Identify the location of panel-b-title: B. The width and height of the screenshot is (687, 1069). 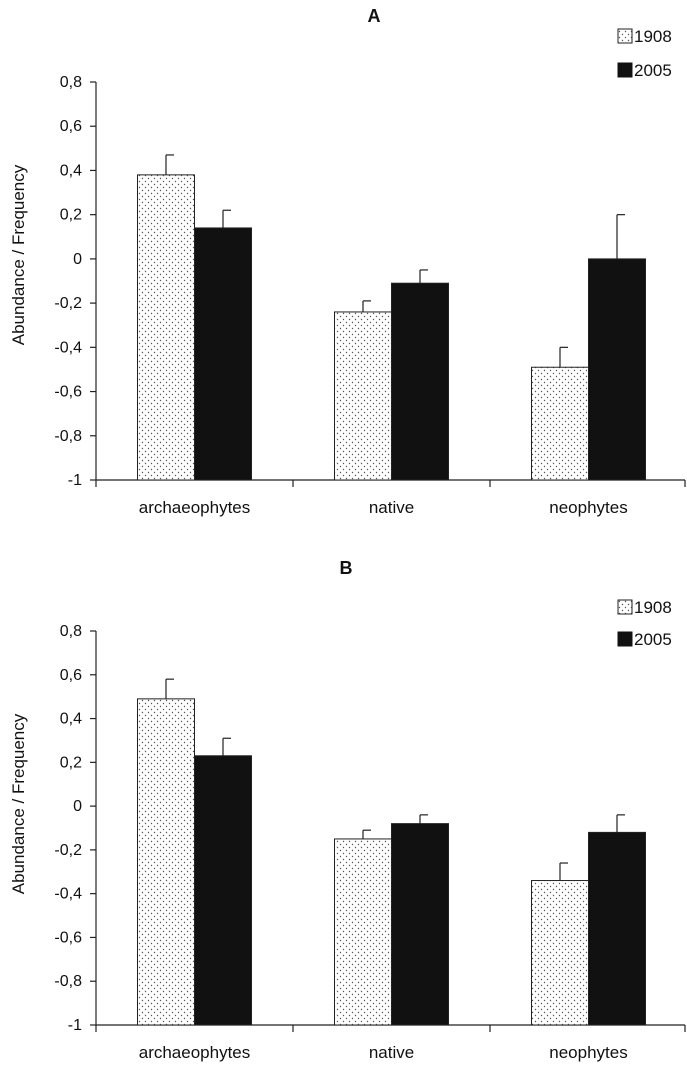
(346, 568).